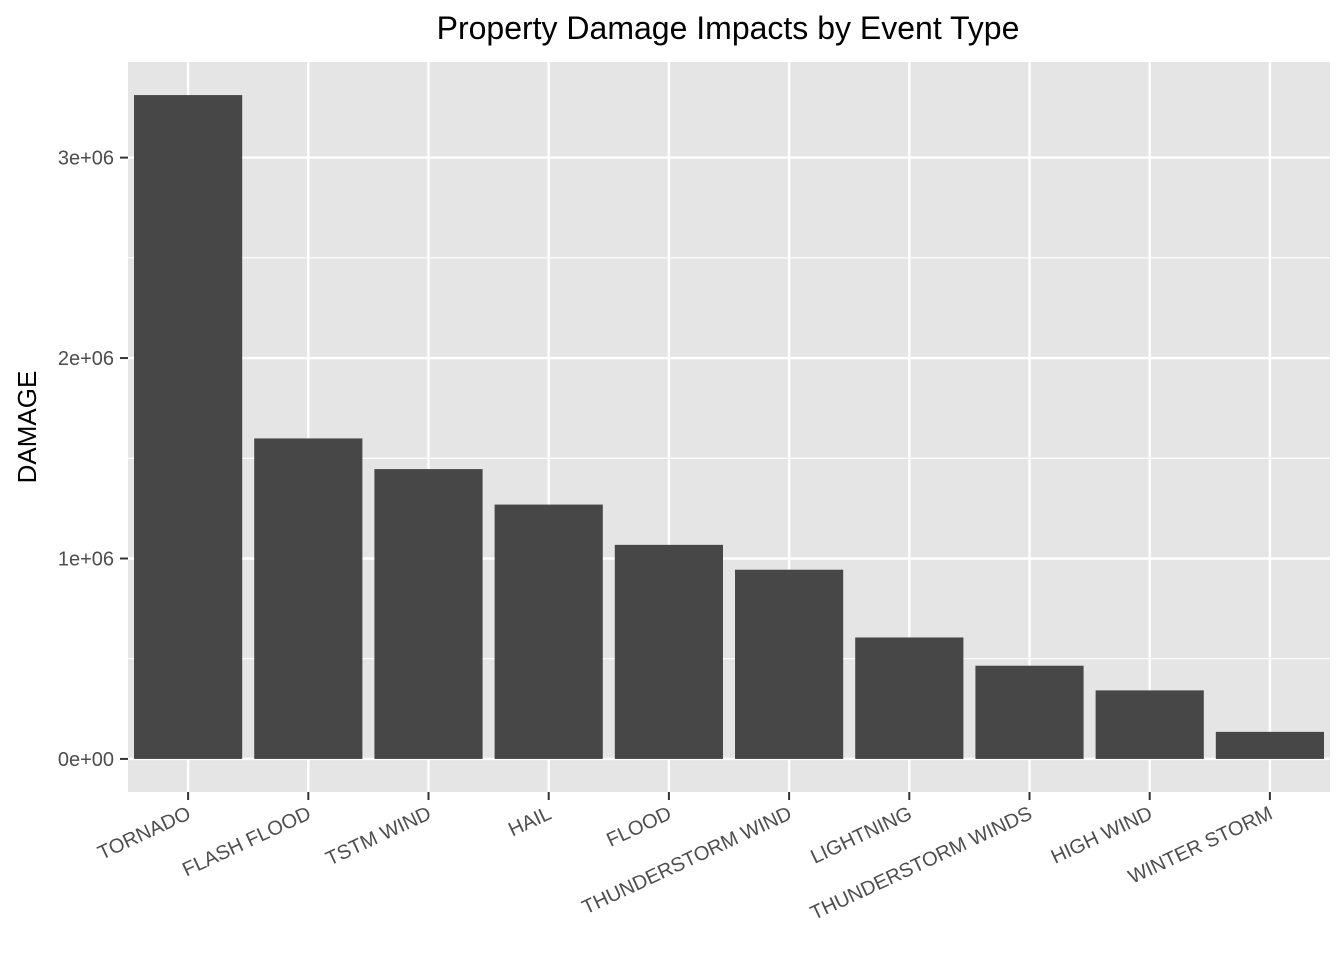  What do you see at coordinates (86, 359) in the screenshot?
I see `y-tick-label: 2e+06` at bounding box center [86, 359].